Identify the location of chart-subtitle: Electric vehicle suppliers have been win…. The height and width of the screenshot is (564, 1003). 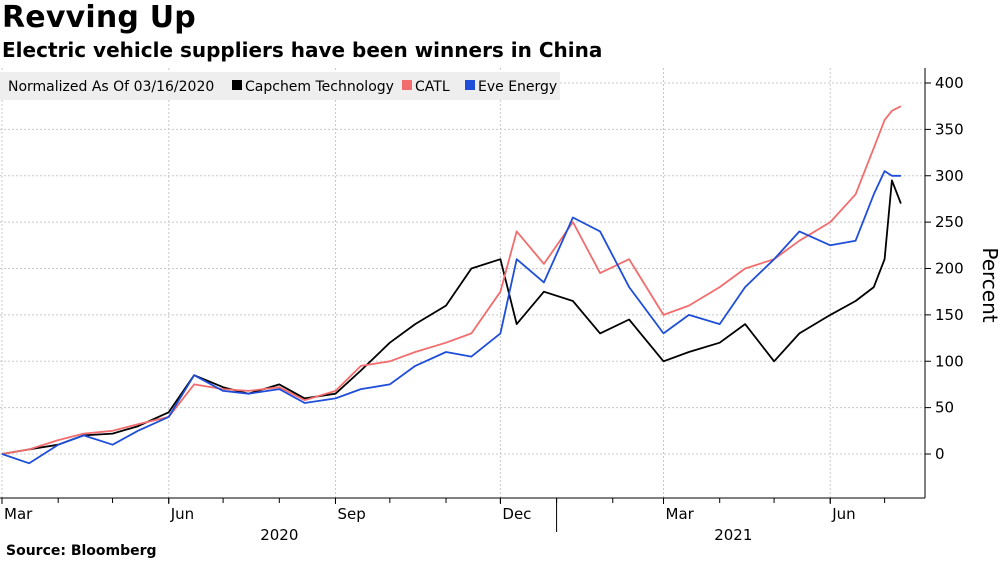
(302, 50).